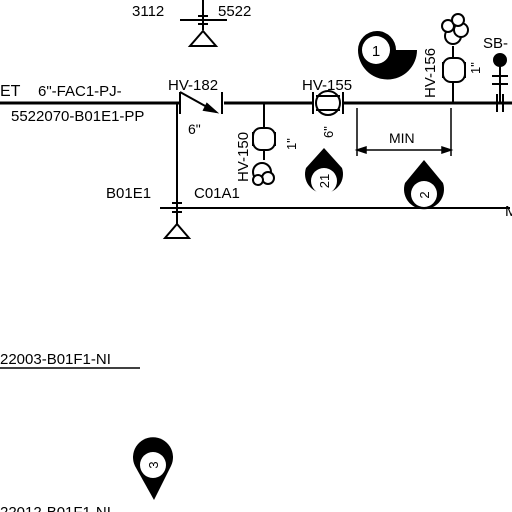  Describe the element at coordinates (128, 193) in the screenshot. I see `b01e1-label: B01E1` at that location.